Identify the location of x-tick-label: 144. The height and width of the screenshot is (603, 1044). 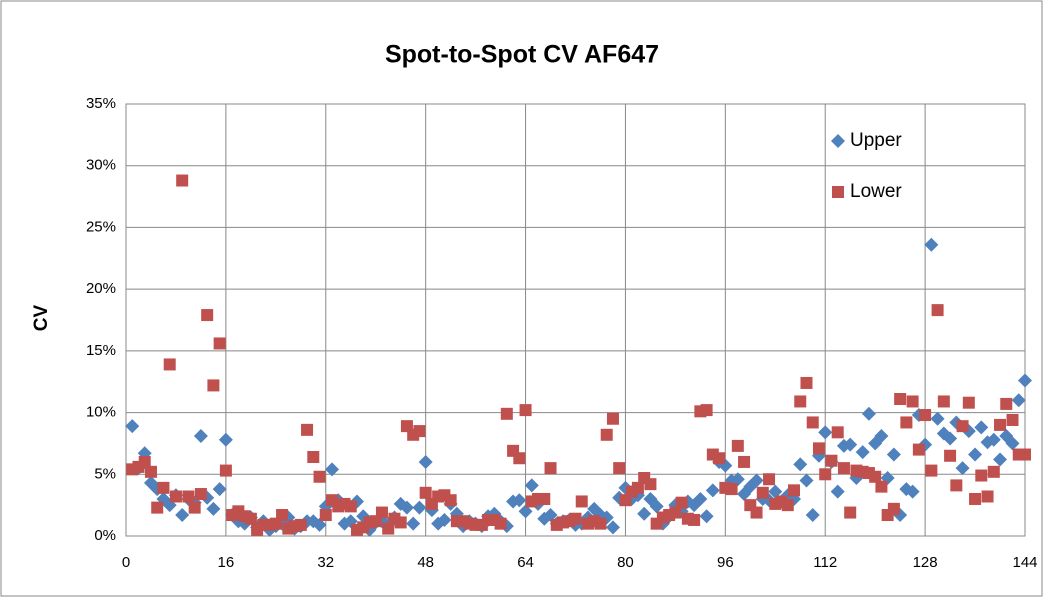
(1024, 562).